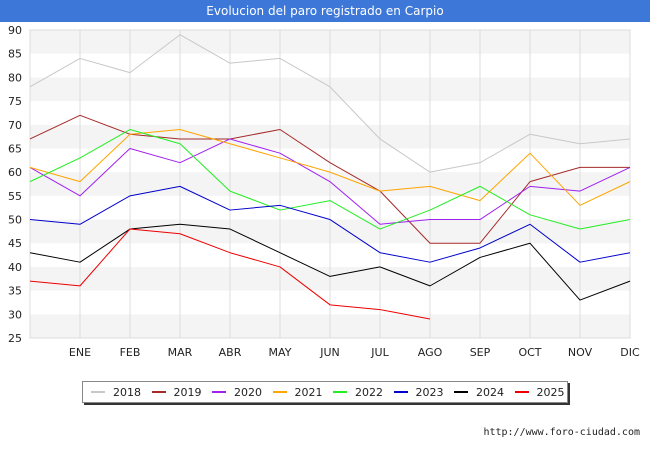 The image size is (650, 452). I want to click on legend-item-2025: 2025, so click(539, 392).